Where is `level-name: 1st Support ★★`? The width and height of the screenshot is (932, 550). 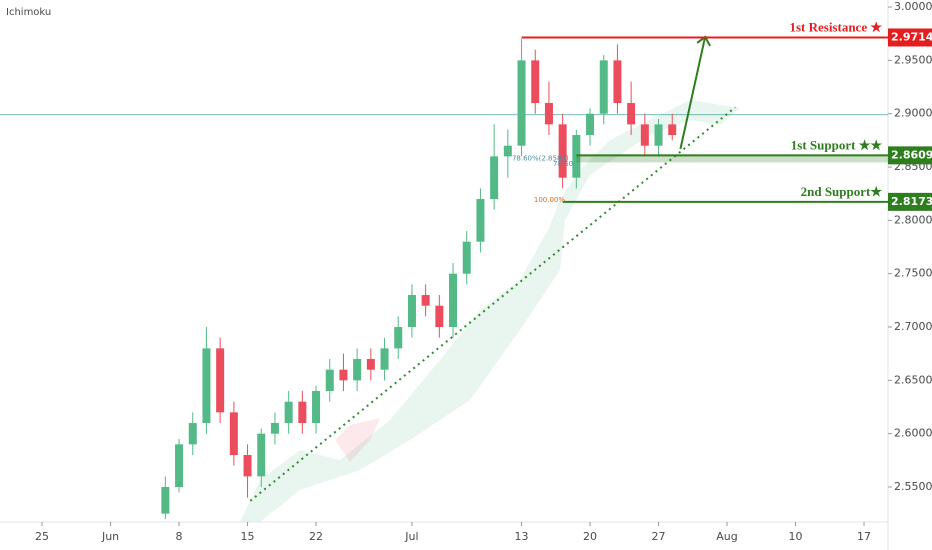
level-name: 1st Support ★★ is located at coordinates (837, 144).